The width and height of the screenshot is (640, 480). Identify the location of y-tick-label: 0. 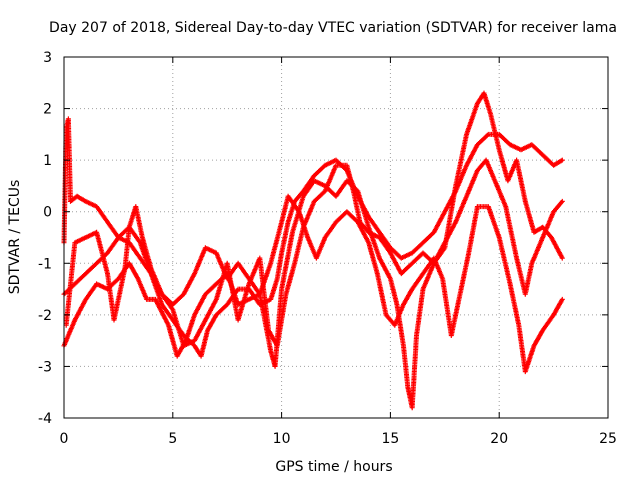
(47, 213).